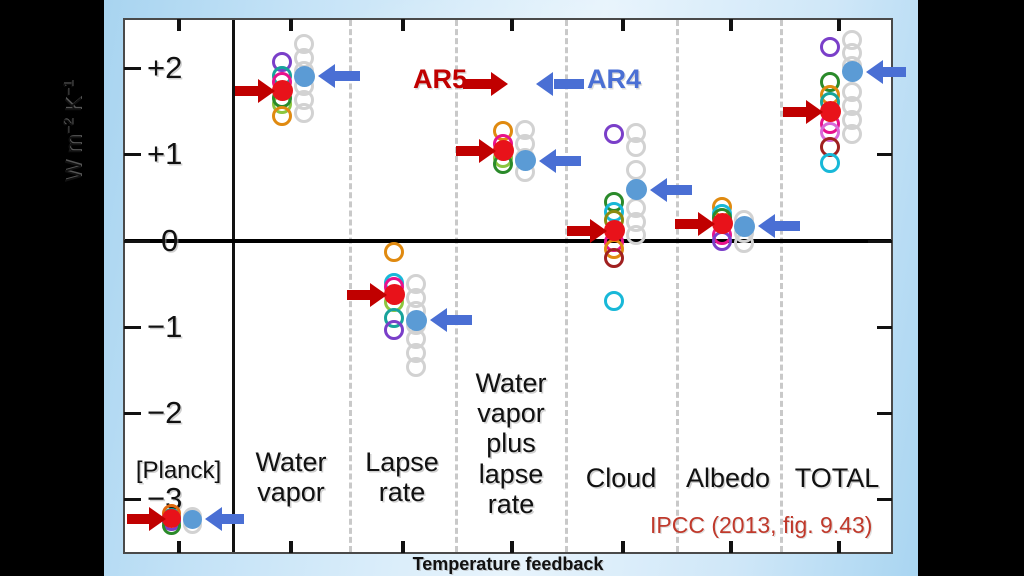 The height and width of the screenshot is (576, 1024). I want to click on x-tick-top-total, so click(839, 25).